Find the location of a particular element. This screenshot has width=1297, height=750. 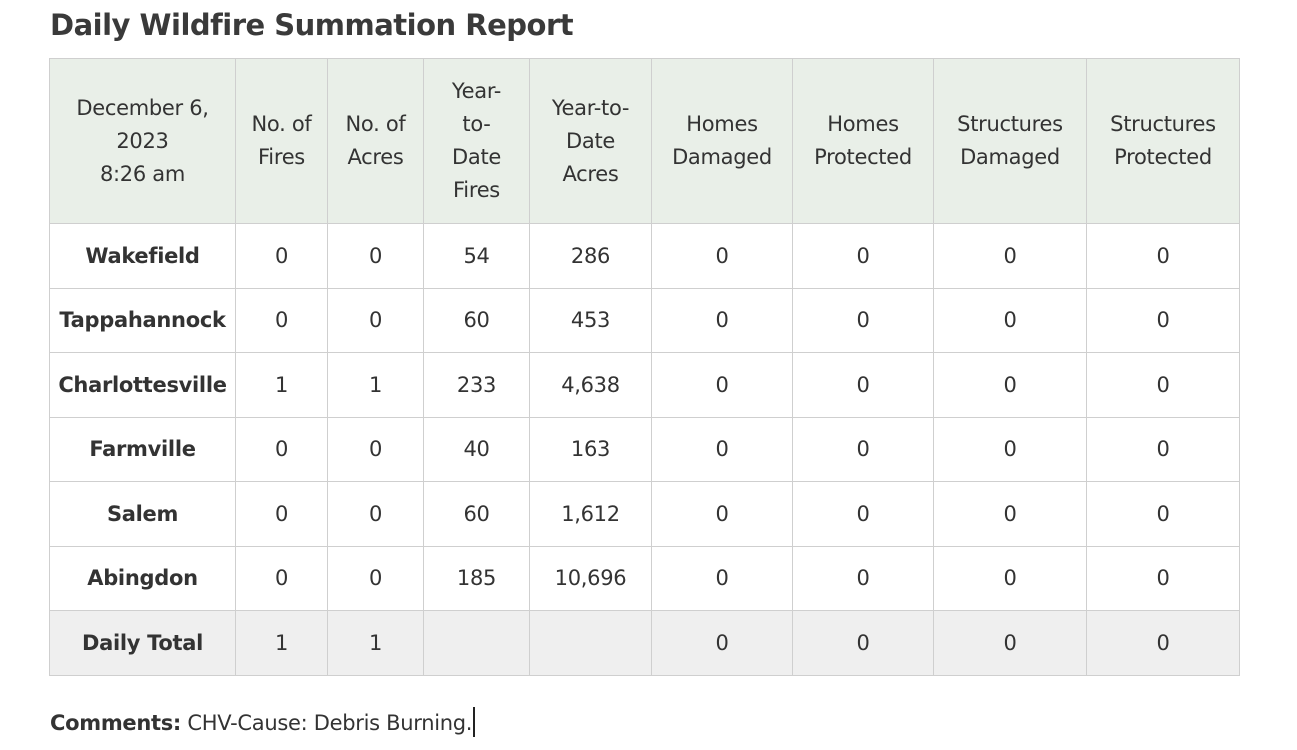

header-line: Protected is located at coordinates (1163, 157).